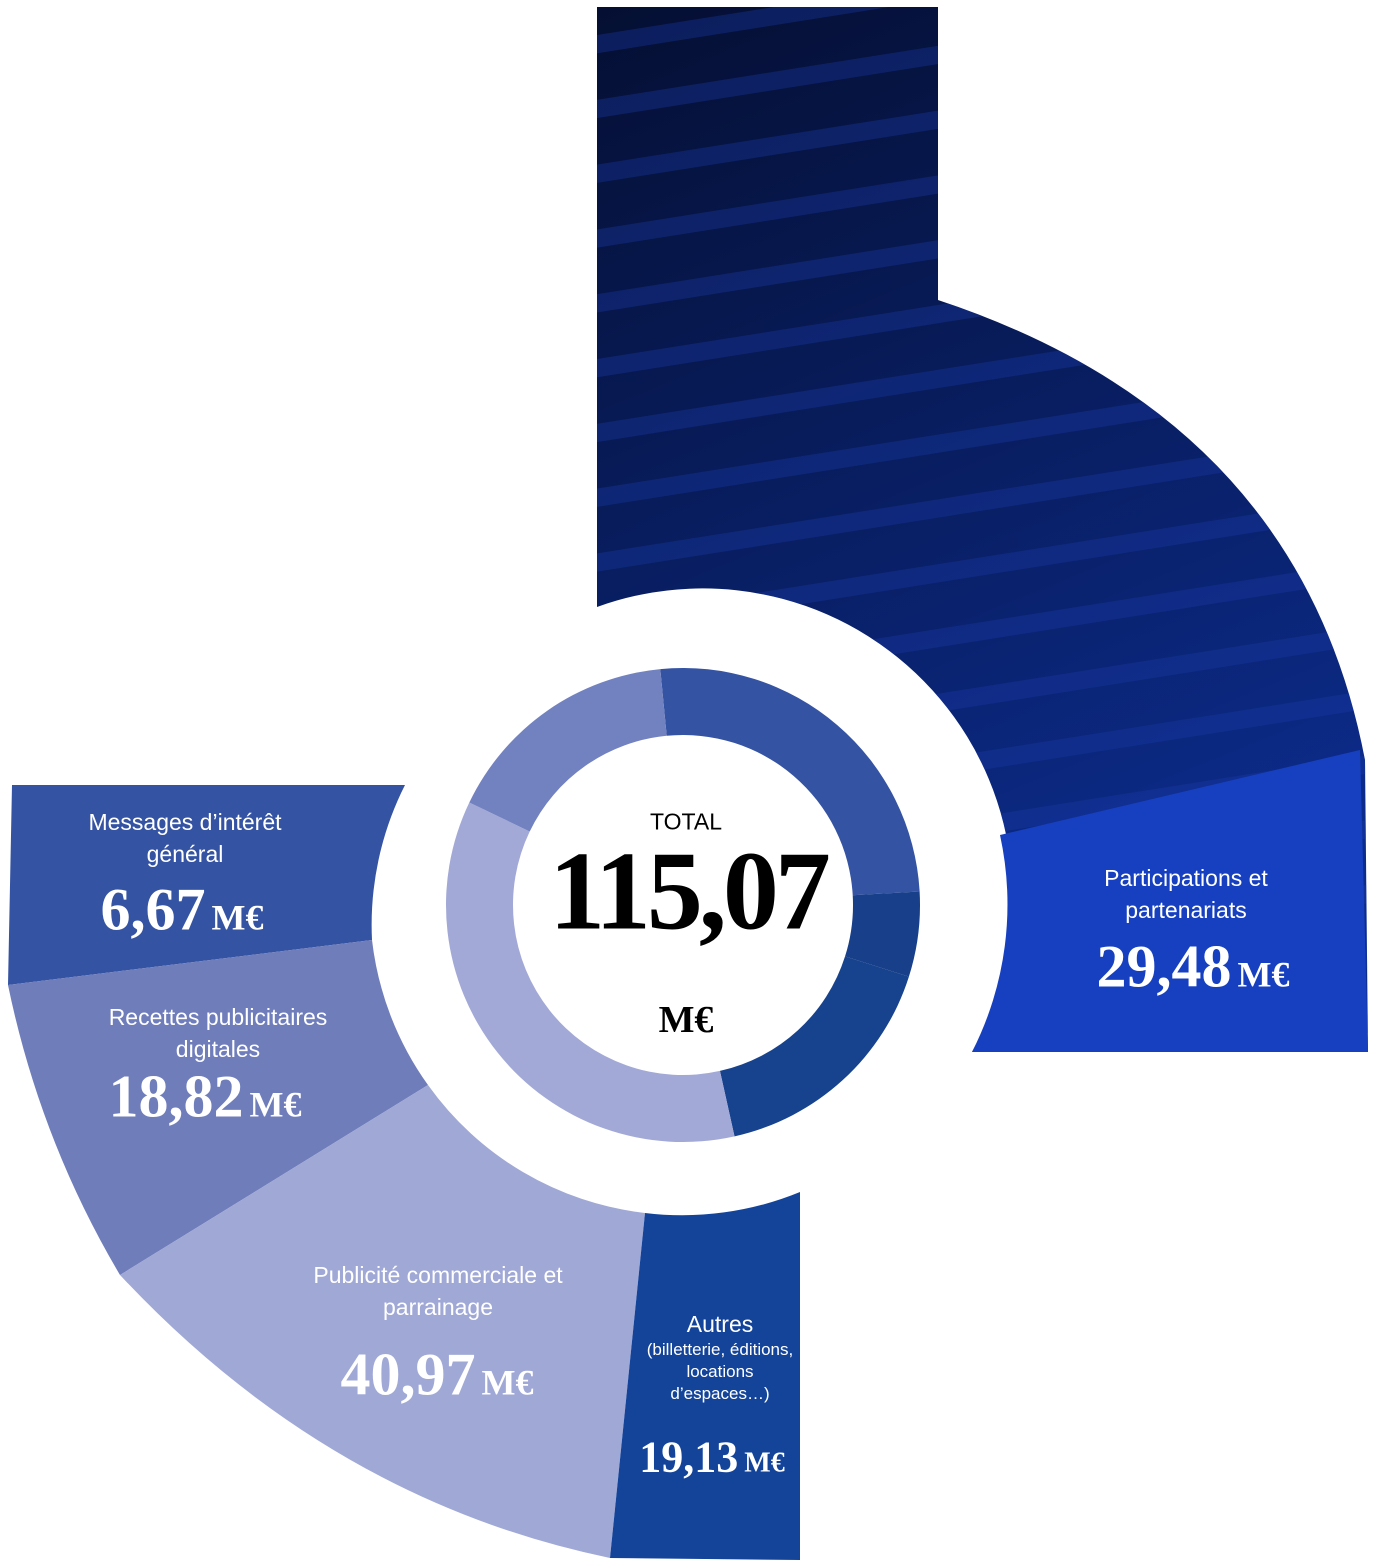 The image size is (1378, 1565). Describe the element at coordinates (382, 1321) in the screenshot. I see `publicite-panel` at that location.